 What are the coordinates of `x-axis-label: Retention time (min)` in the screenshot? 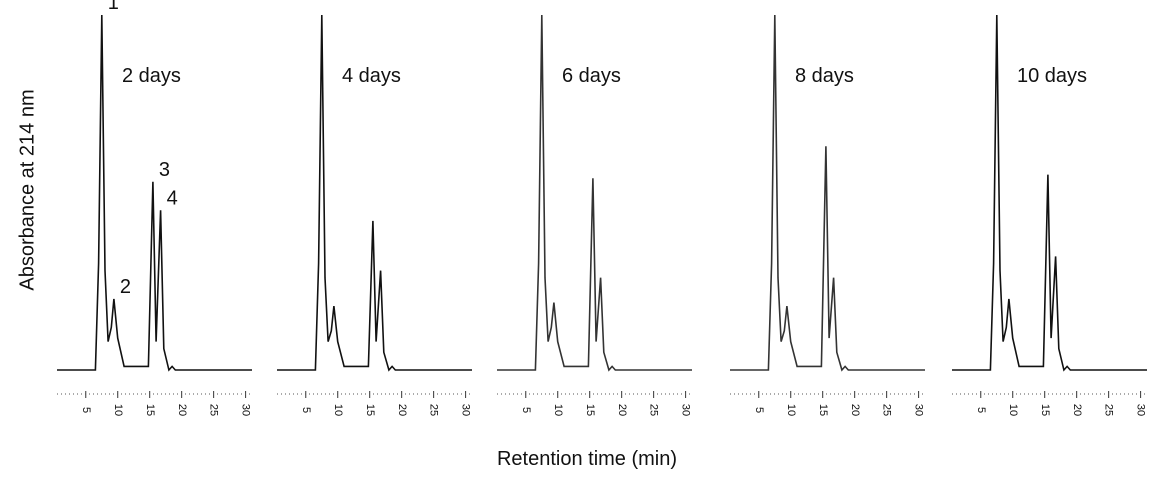 It's located at (587, 459).